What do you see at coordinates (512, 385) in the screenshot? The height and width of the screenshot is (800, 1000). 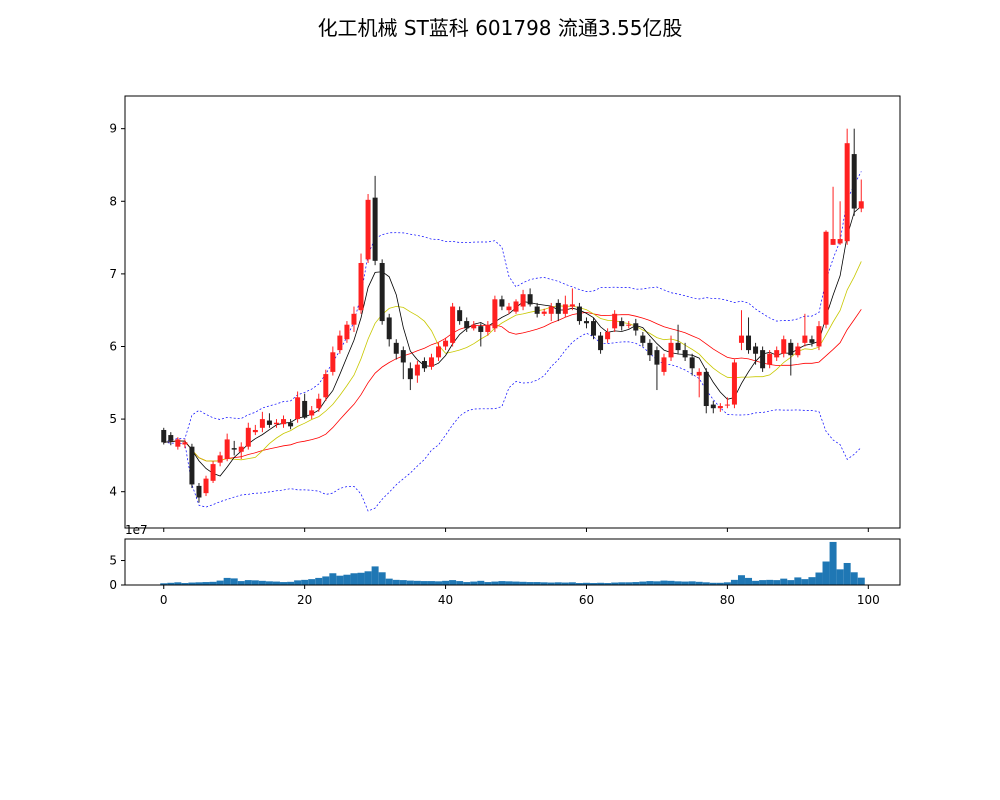 I see `ma-long-line` at bounding box center [512, 385].